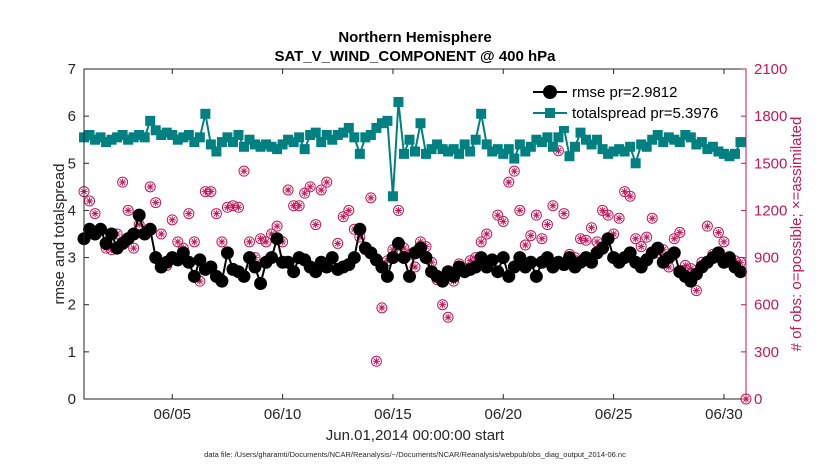  Describe the element at coordinates (550, 92) in the screenshot. I see `legend-rmse-marker` at that location.